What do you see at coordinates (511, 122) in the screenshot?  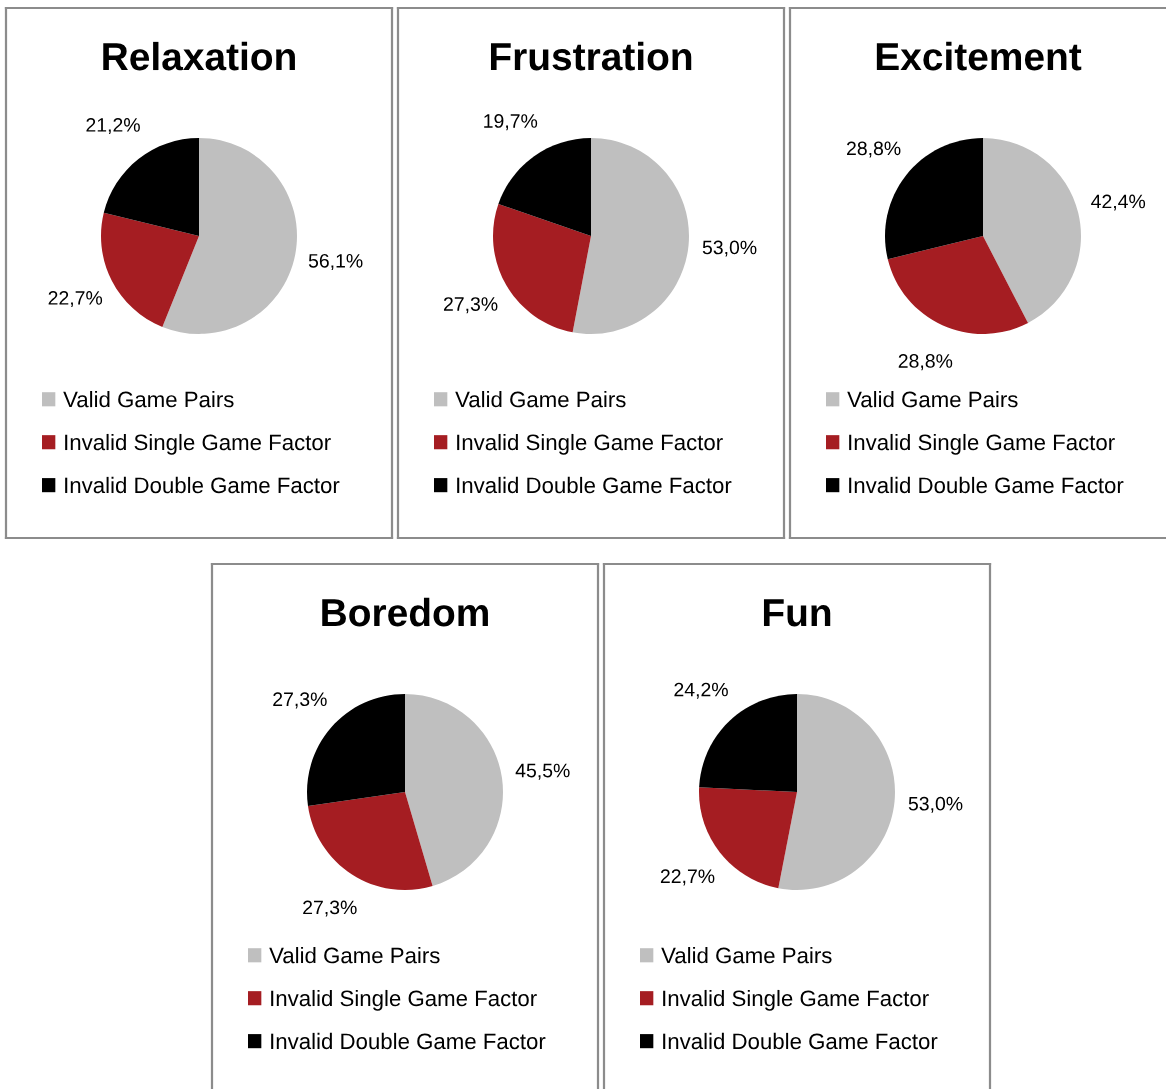 I see `data-label: 19,7%` at bounding box center [511, 122].